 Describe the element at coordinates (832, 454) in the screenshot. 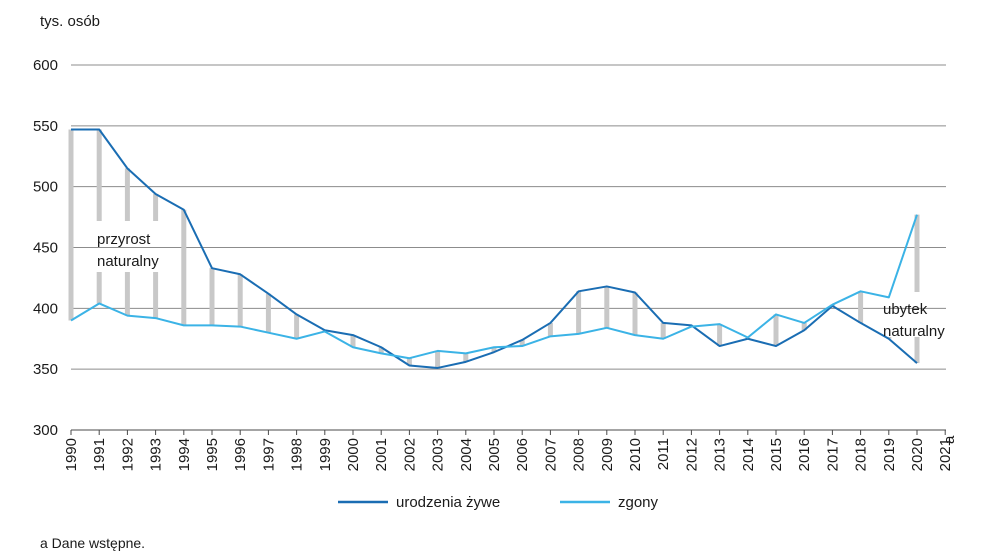

I see `x-tick-label: 2017` at that location.